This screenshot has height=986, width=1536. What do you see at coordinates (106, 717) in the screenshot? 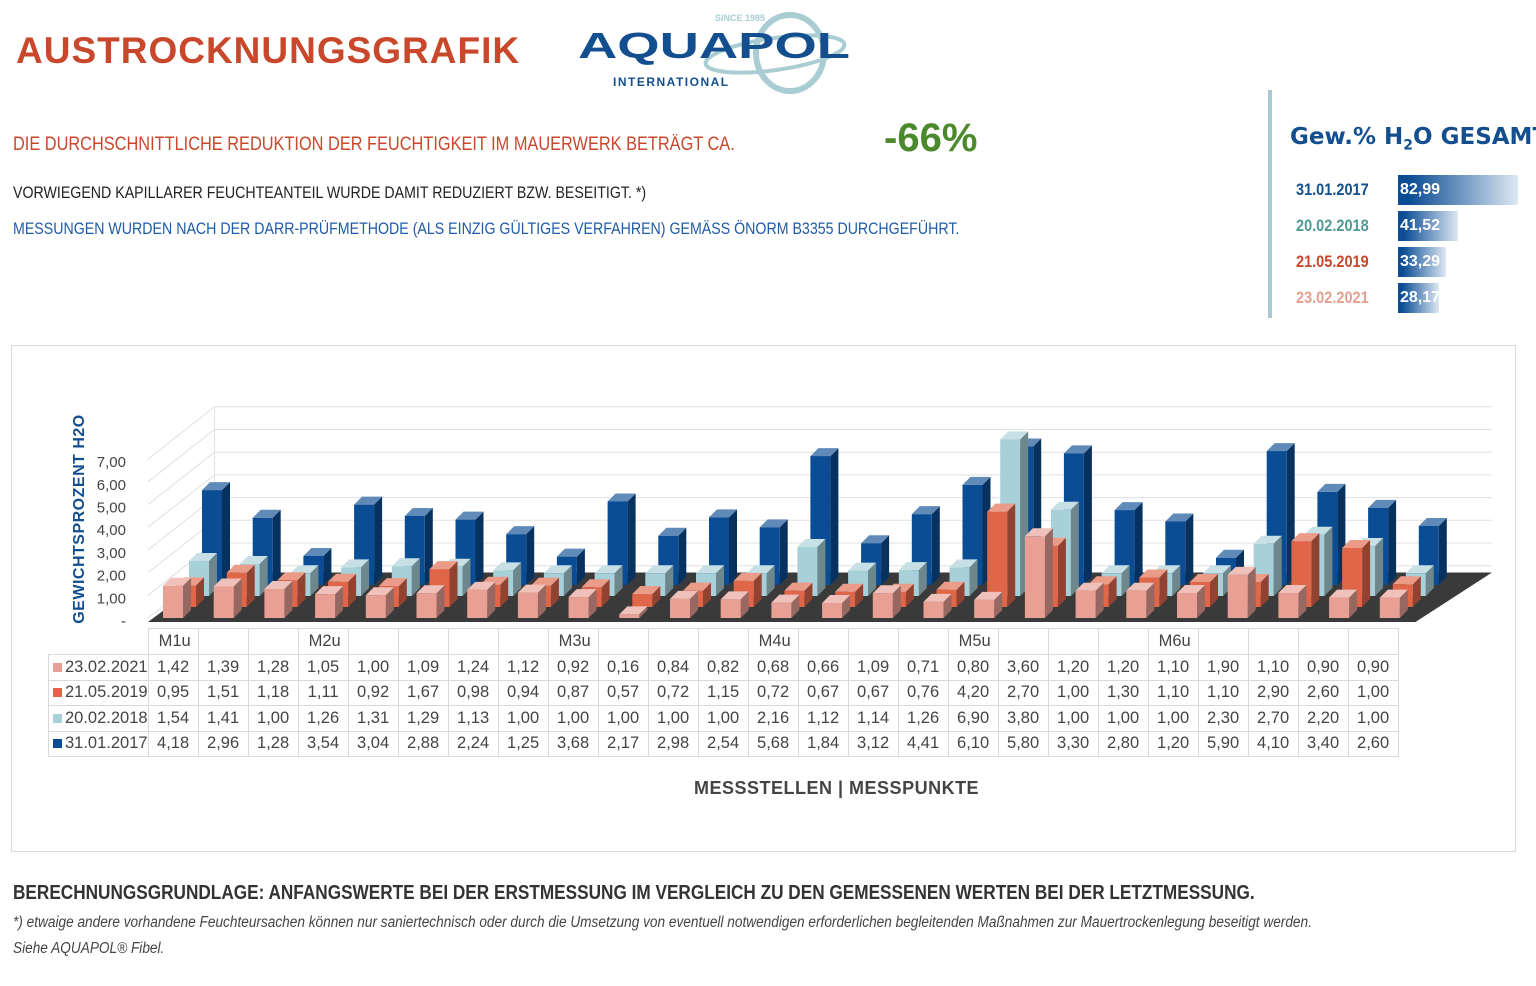
I see `legend-name: 20.02.2018` at bounding box center [106, 717].